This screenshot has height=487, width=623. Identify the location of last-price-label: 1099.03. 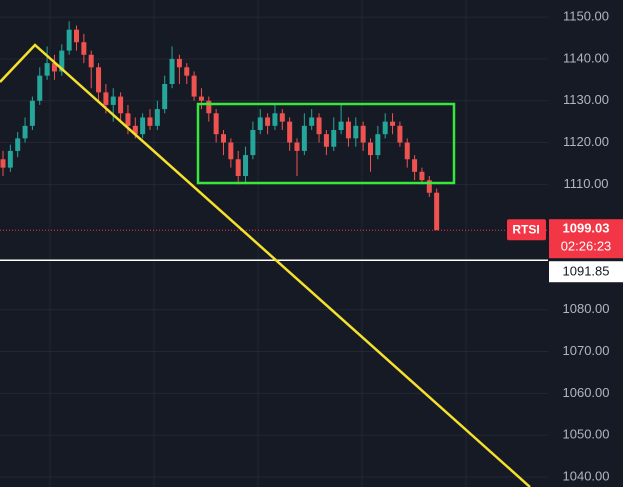
(586, 228).